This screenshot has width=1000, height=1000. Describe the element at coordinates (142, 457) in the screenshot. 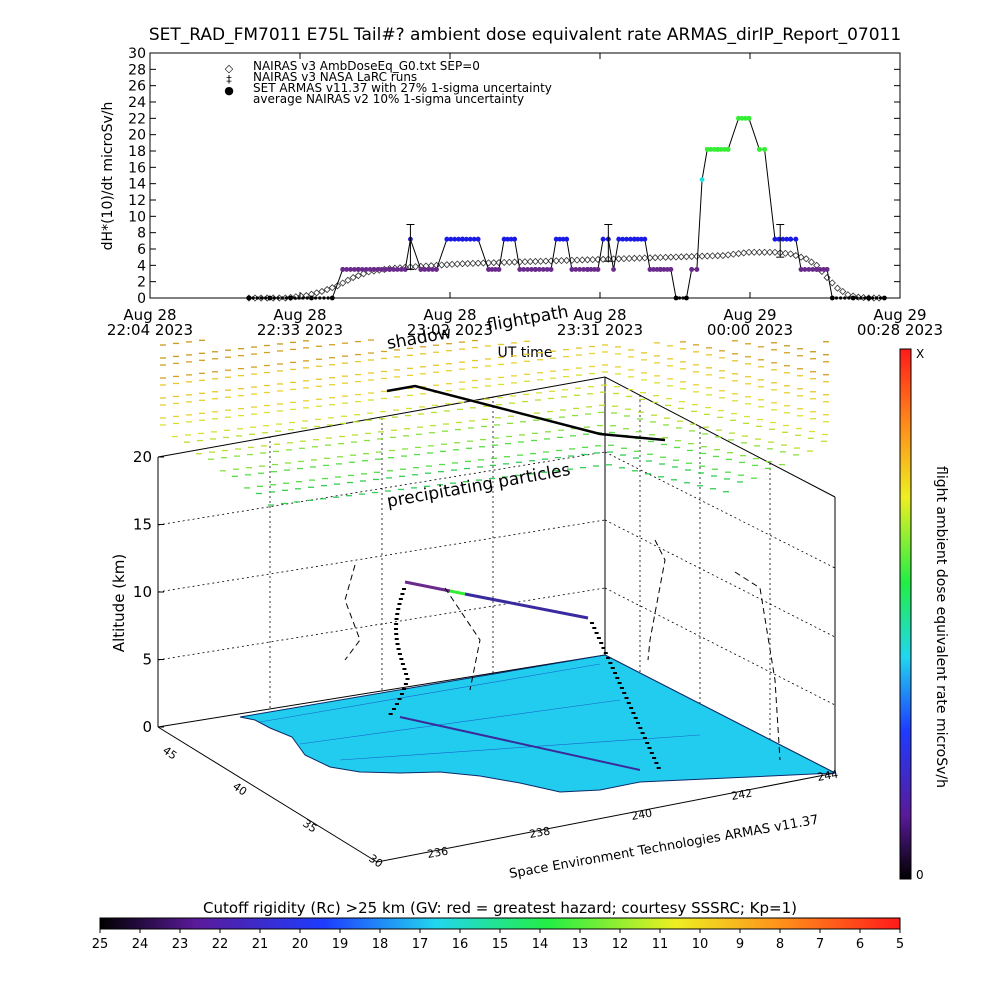

I see `z-tick-label: 20` at that location.